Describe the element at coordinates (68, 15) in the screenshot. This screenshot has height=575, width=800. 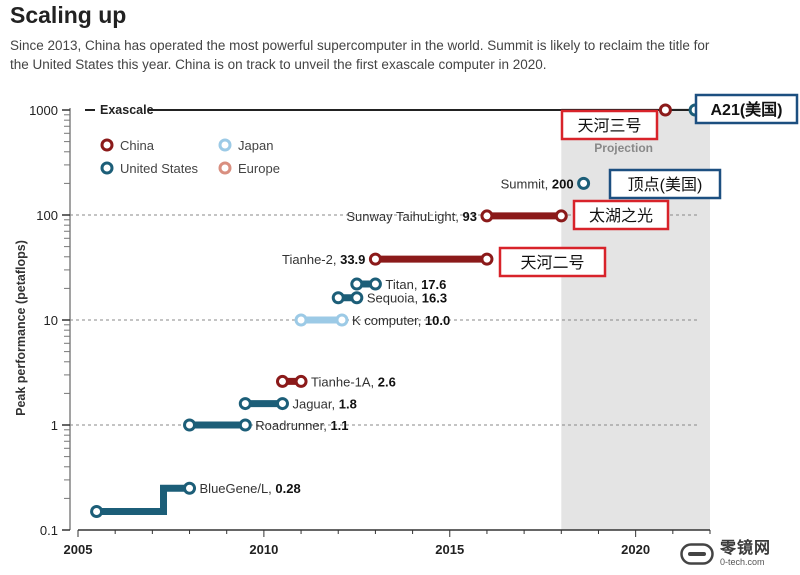
I see `chart-title: Scaling up` at that location.